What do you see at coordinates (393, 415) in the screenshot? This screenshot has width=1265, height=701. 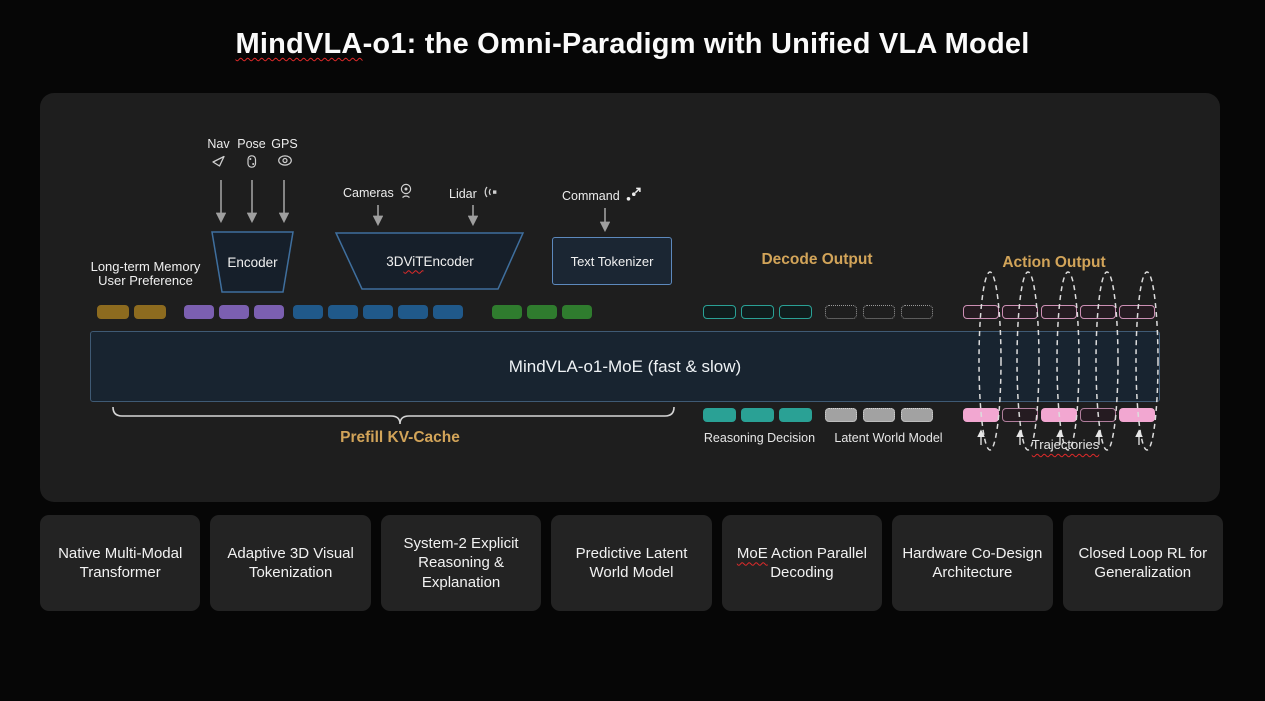 I see `prefill-bracket` at bounding box center [393, 415].